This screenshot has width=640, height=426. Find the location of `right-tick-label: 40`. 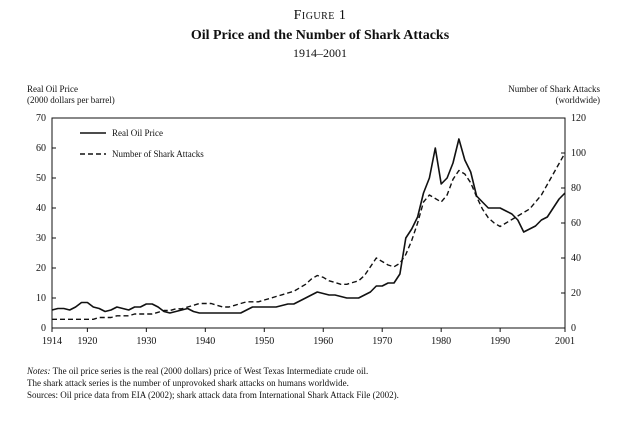

right-tick-label: 40 is located at coordinates (576, 258).